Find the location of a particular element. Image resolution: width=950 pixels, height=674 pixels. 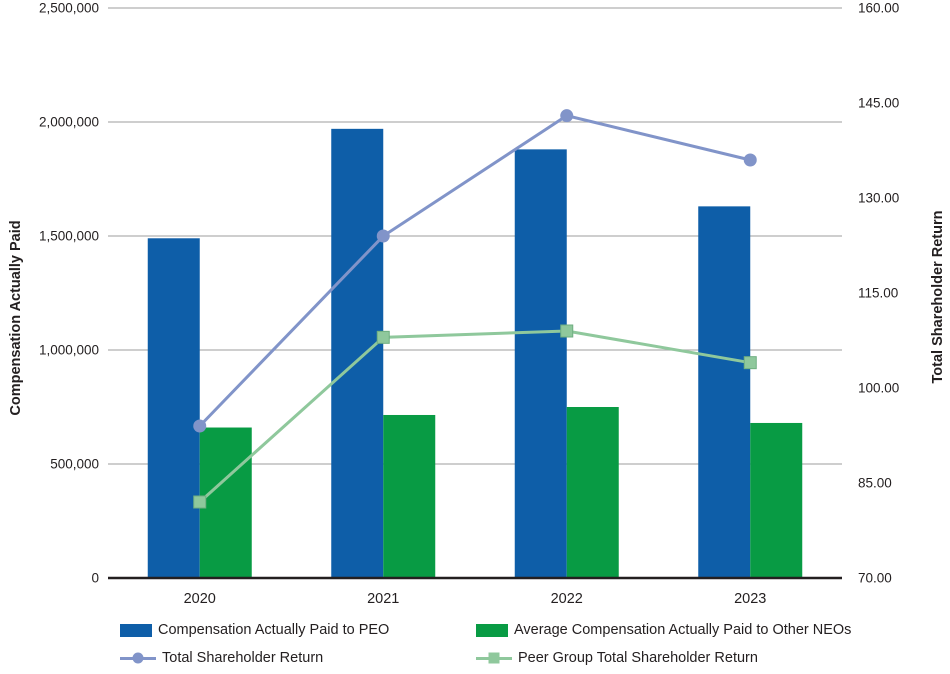

neo-bar-swatch-icon is located at coordinates (492, 630).